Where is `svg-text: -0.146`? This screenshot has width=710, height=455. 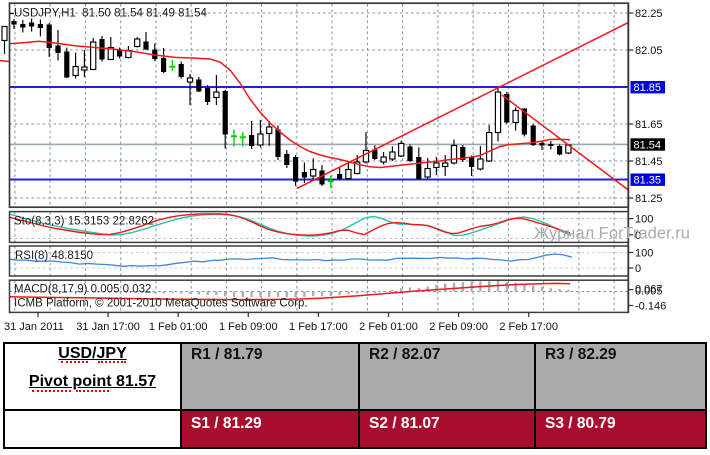
svg-text: -0.146 is located at coordinates (650, 307).